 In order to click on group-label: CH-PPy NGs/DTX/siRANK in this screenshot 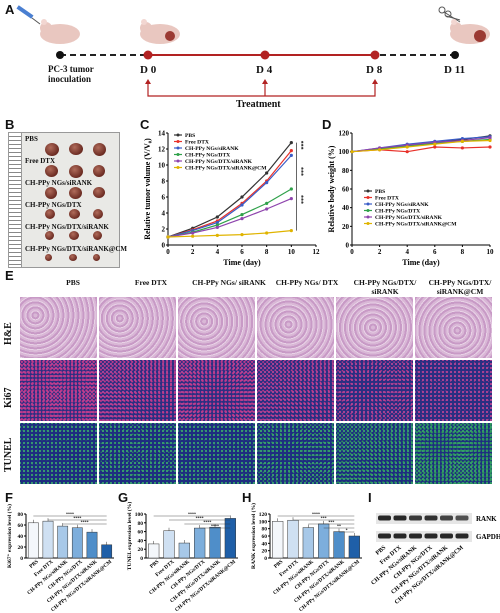, I will do `click(67, 227)`.